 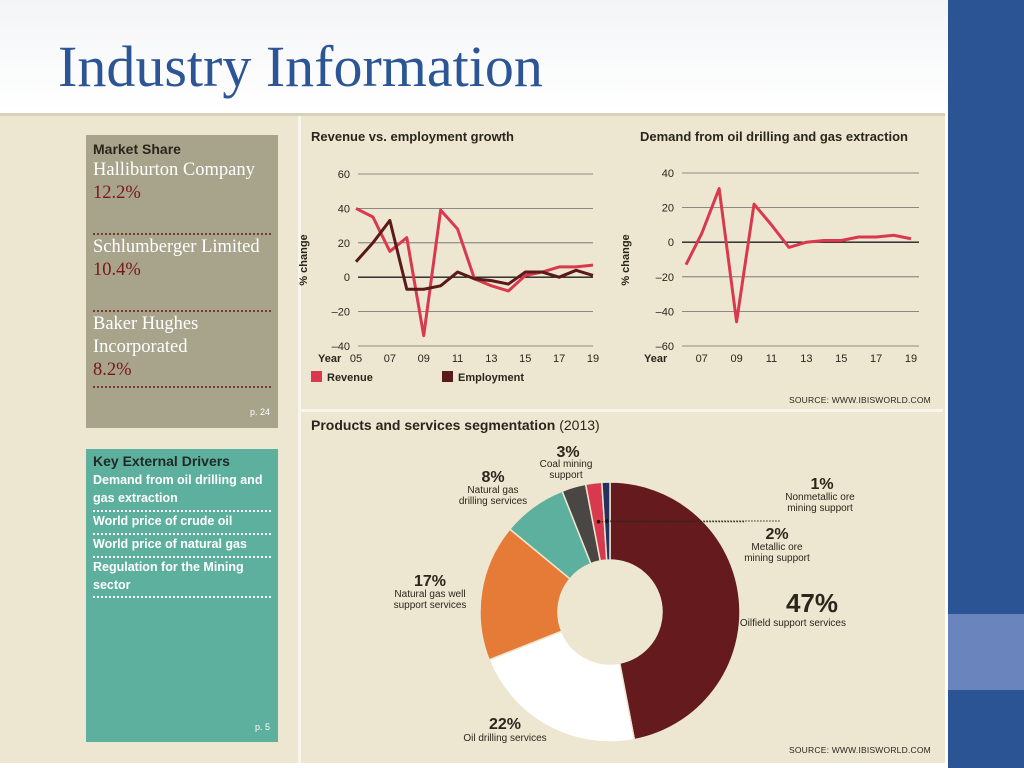 I want to click on company-name: Halliburton Company, so click(x=174, y=170).